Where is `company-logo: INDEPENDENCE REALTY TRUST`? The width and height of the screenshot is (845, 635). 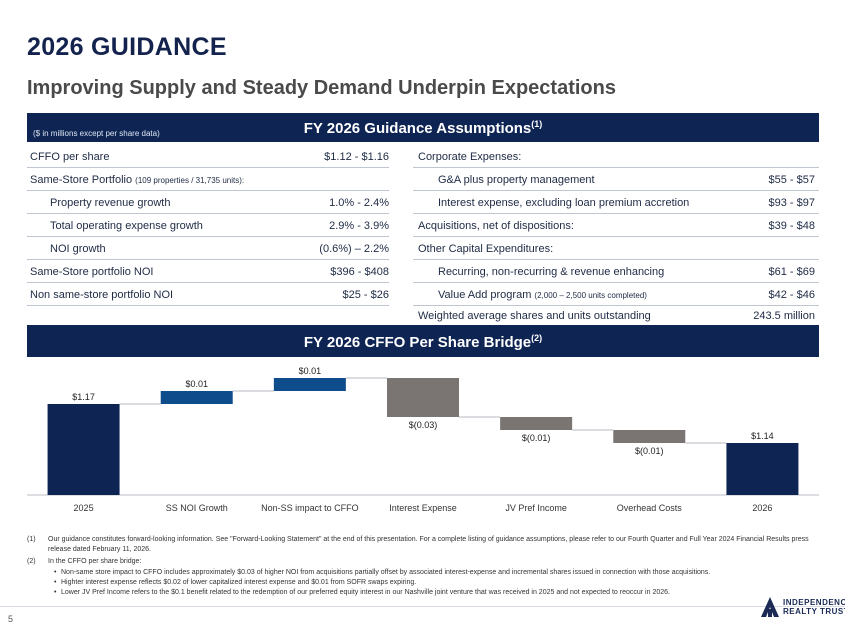 company-logo: INDEPENDENCE REALTY TRUST is located at coordinates (802, 607).